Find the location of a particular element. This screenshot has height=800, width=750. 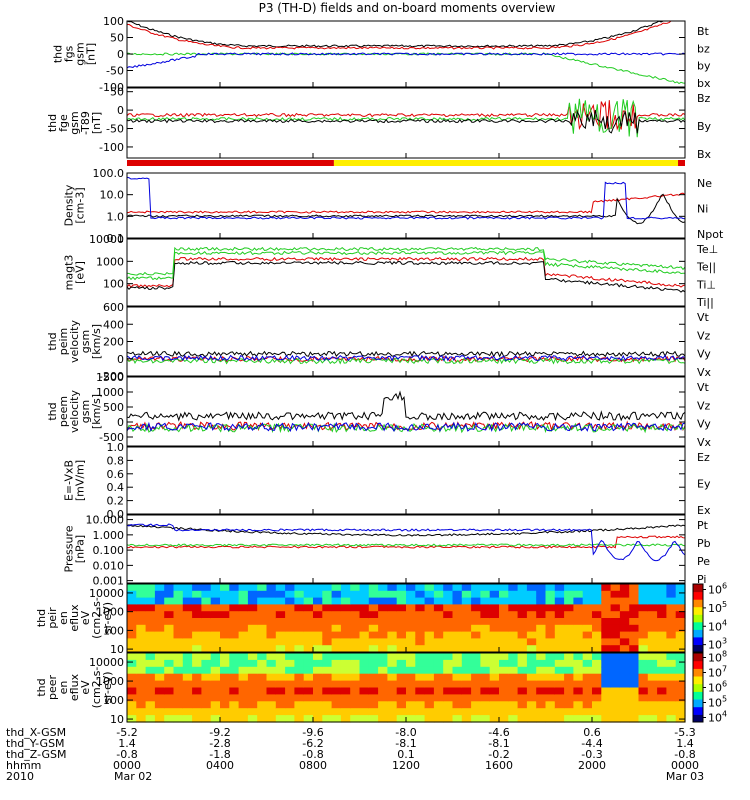

legend-entry: Bx is located at coordinates (704, 154).